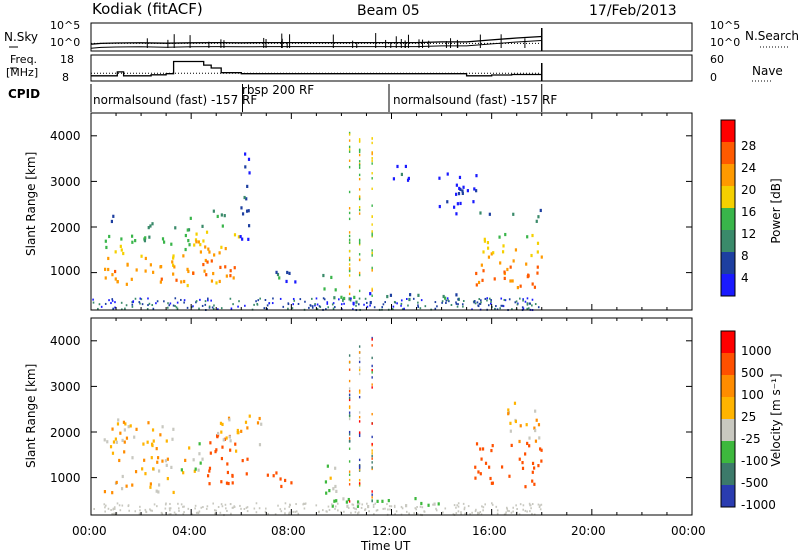  Describe the element at coordinates (772, 36) in the screenshot. I see `nsearch-label: N.Search` at that location.